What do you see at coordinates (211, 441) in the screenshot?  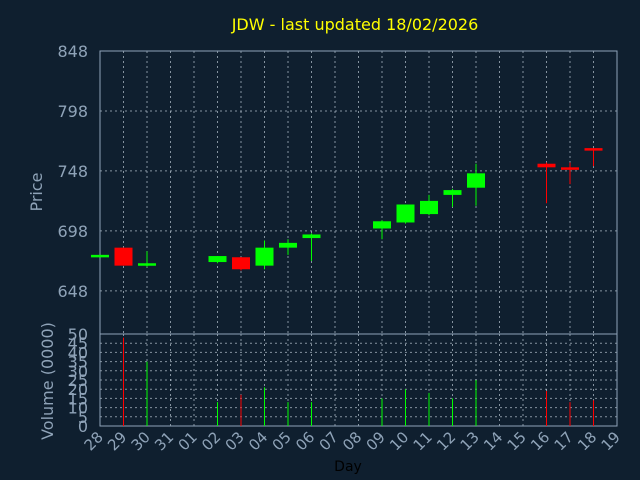 I see `x-tick-label: 02` at bounding box center [211, 441].